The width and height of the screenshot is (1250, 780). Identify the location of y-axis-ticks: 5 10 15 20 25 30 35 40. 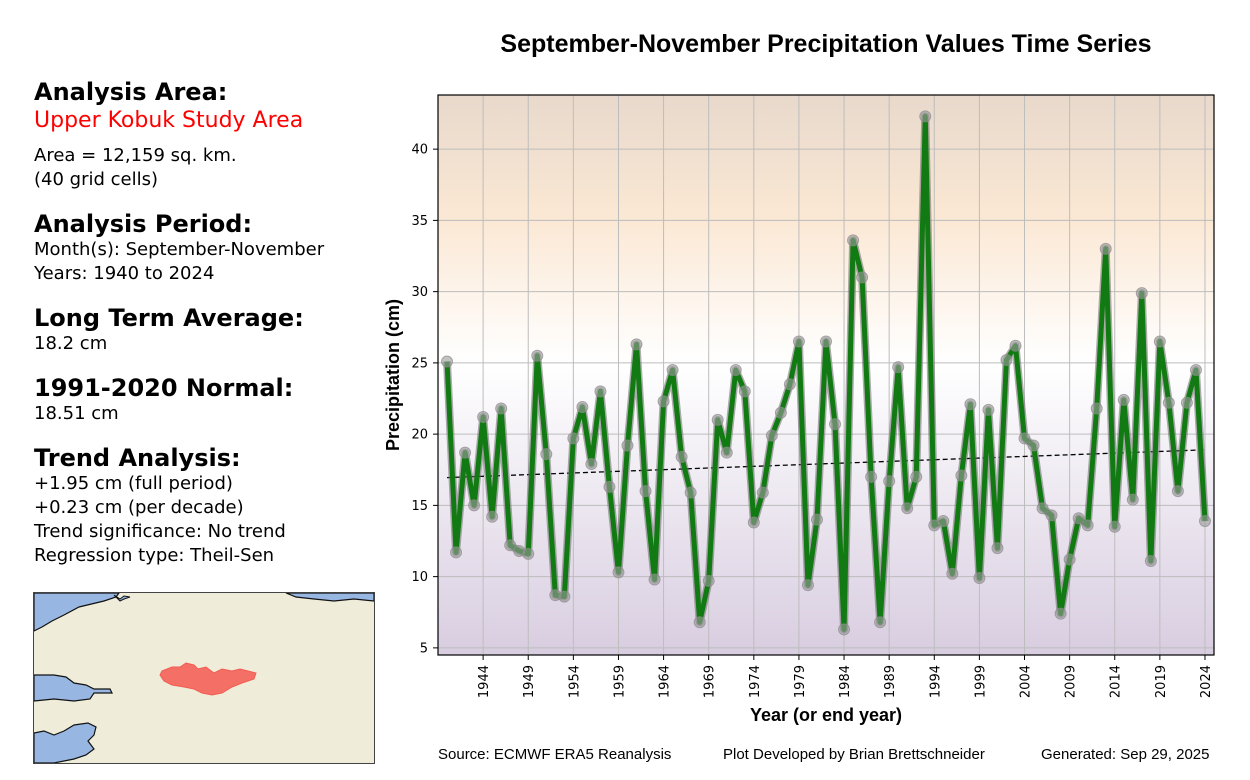
(424, 399).